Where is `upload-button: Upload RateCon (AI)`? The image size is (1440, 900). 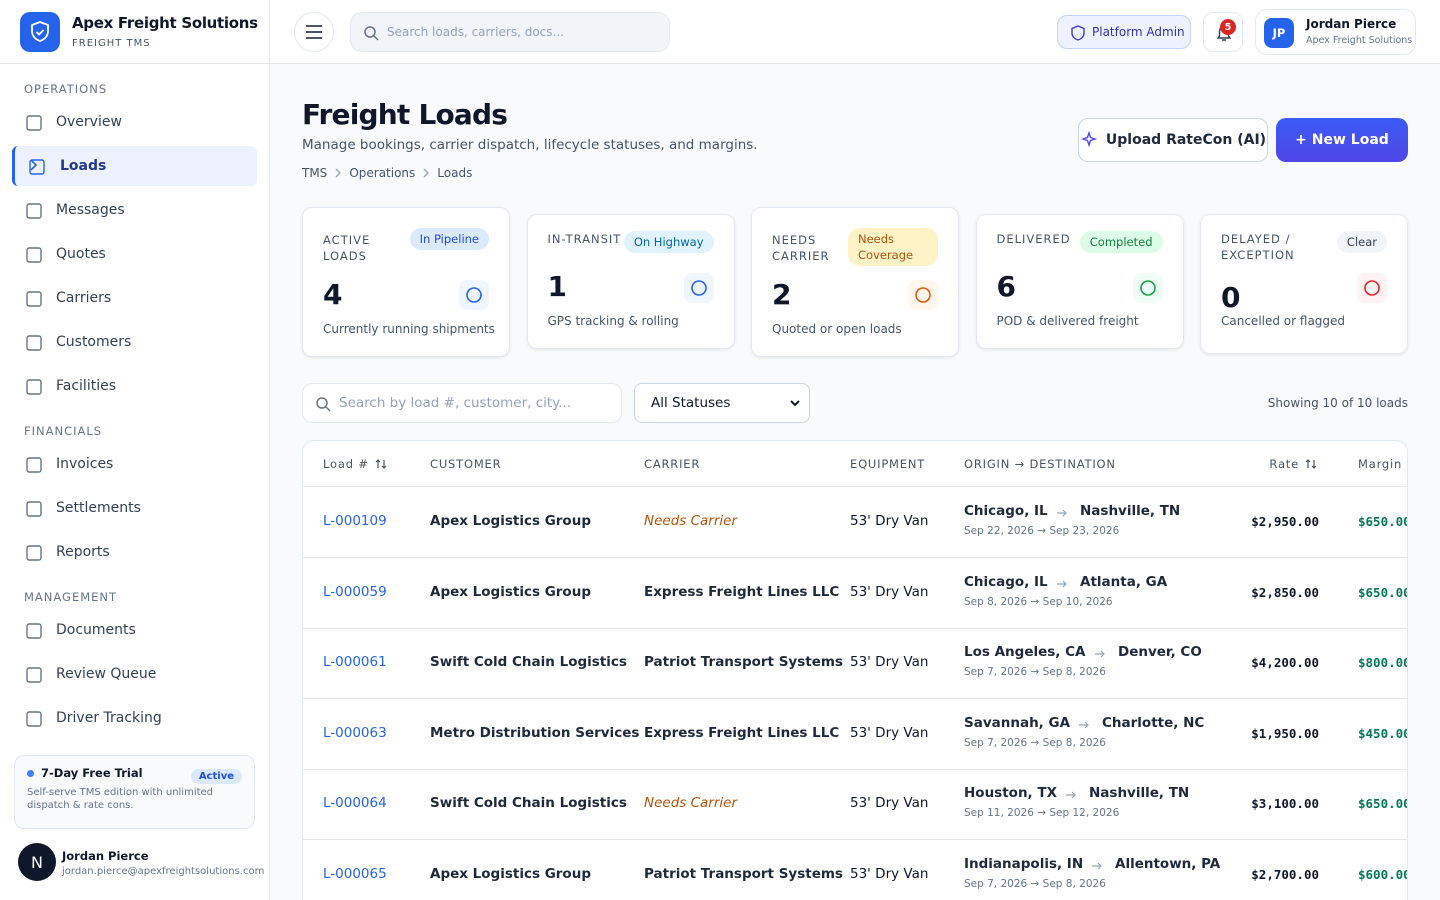 upload-button: Upload RateCon (AI) is located at coordinates (1173, 140).